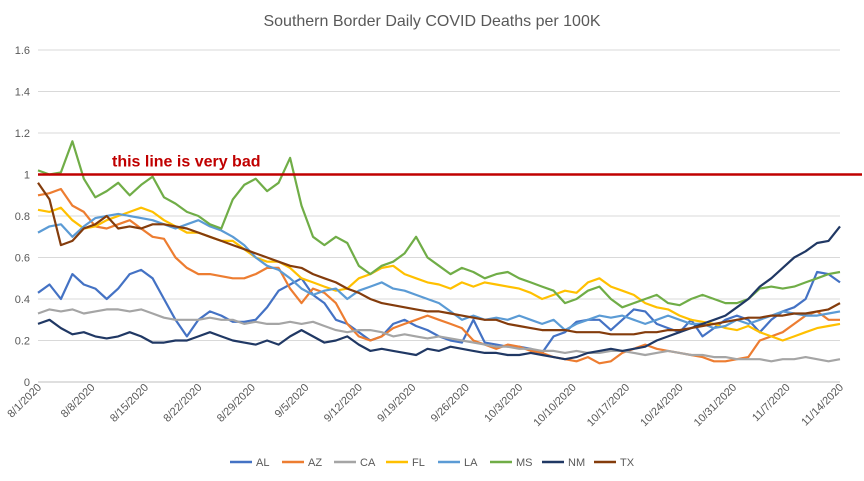 The image size is (864, 481). I want to click on x-tick-label: 8/22/2020, so click(182, 403).